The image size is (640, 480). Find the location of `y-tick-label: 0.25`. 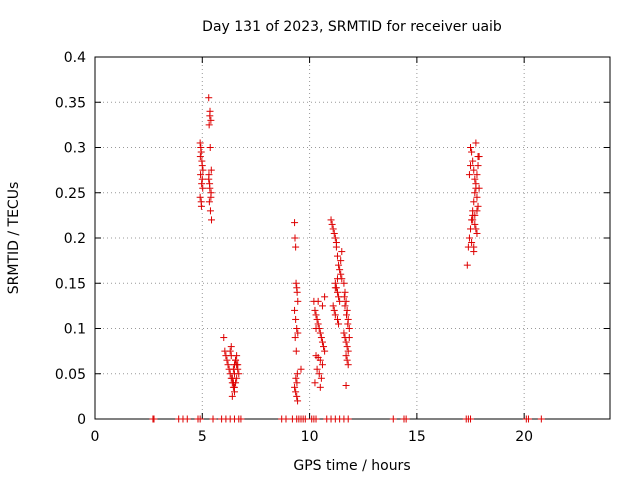

y-tick-label: 0.25 is located at coordinates (70, 194).